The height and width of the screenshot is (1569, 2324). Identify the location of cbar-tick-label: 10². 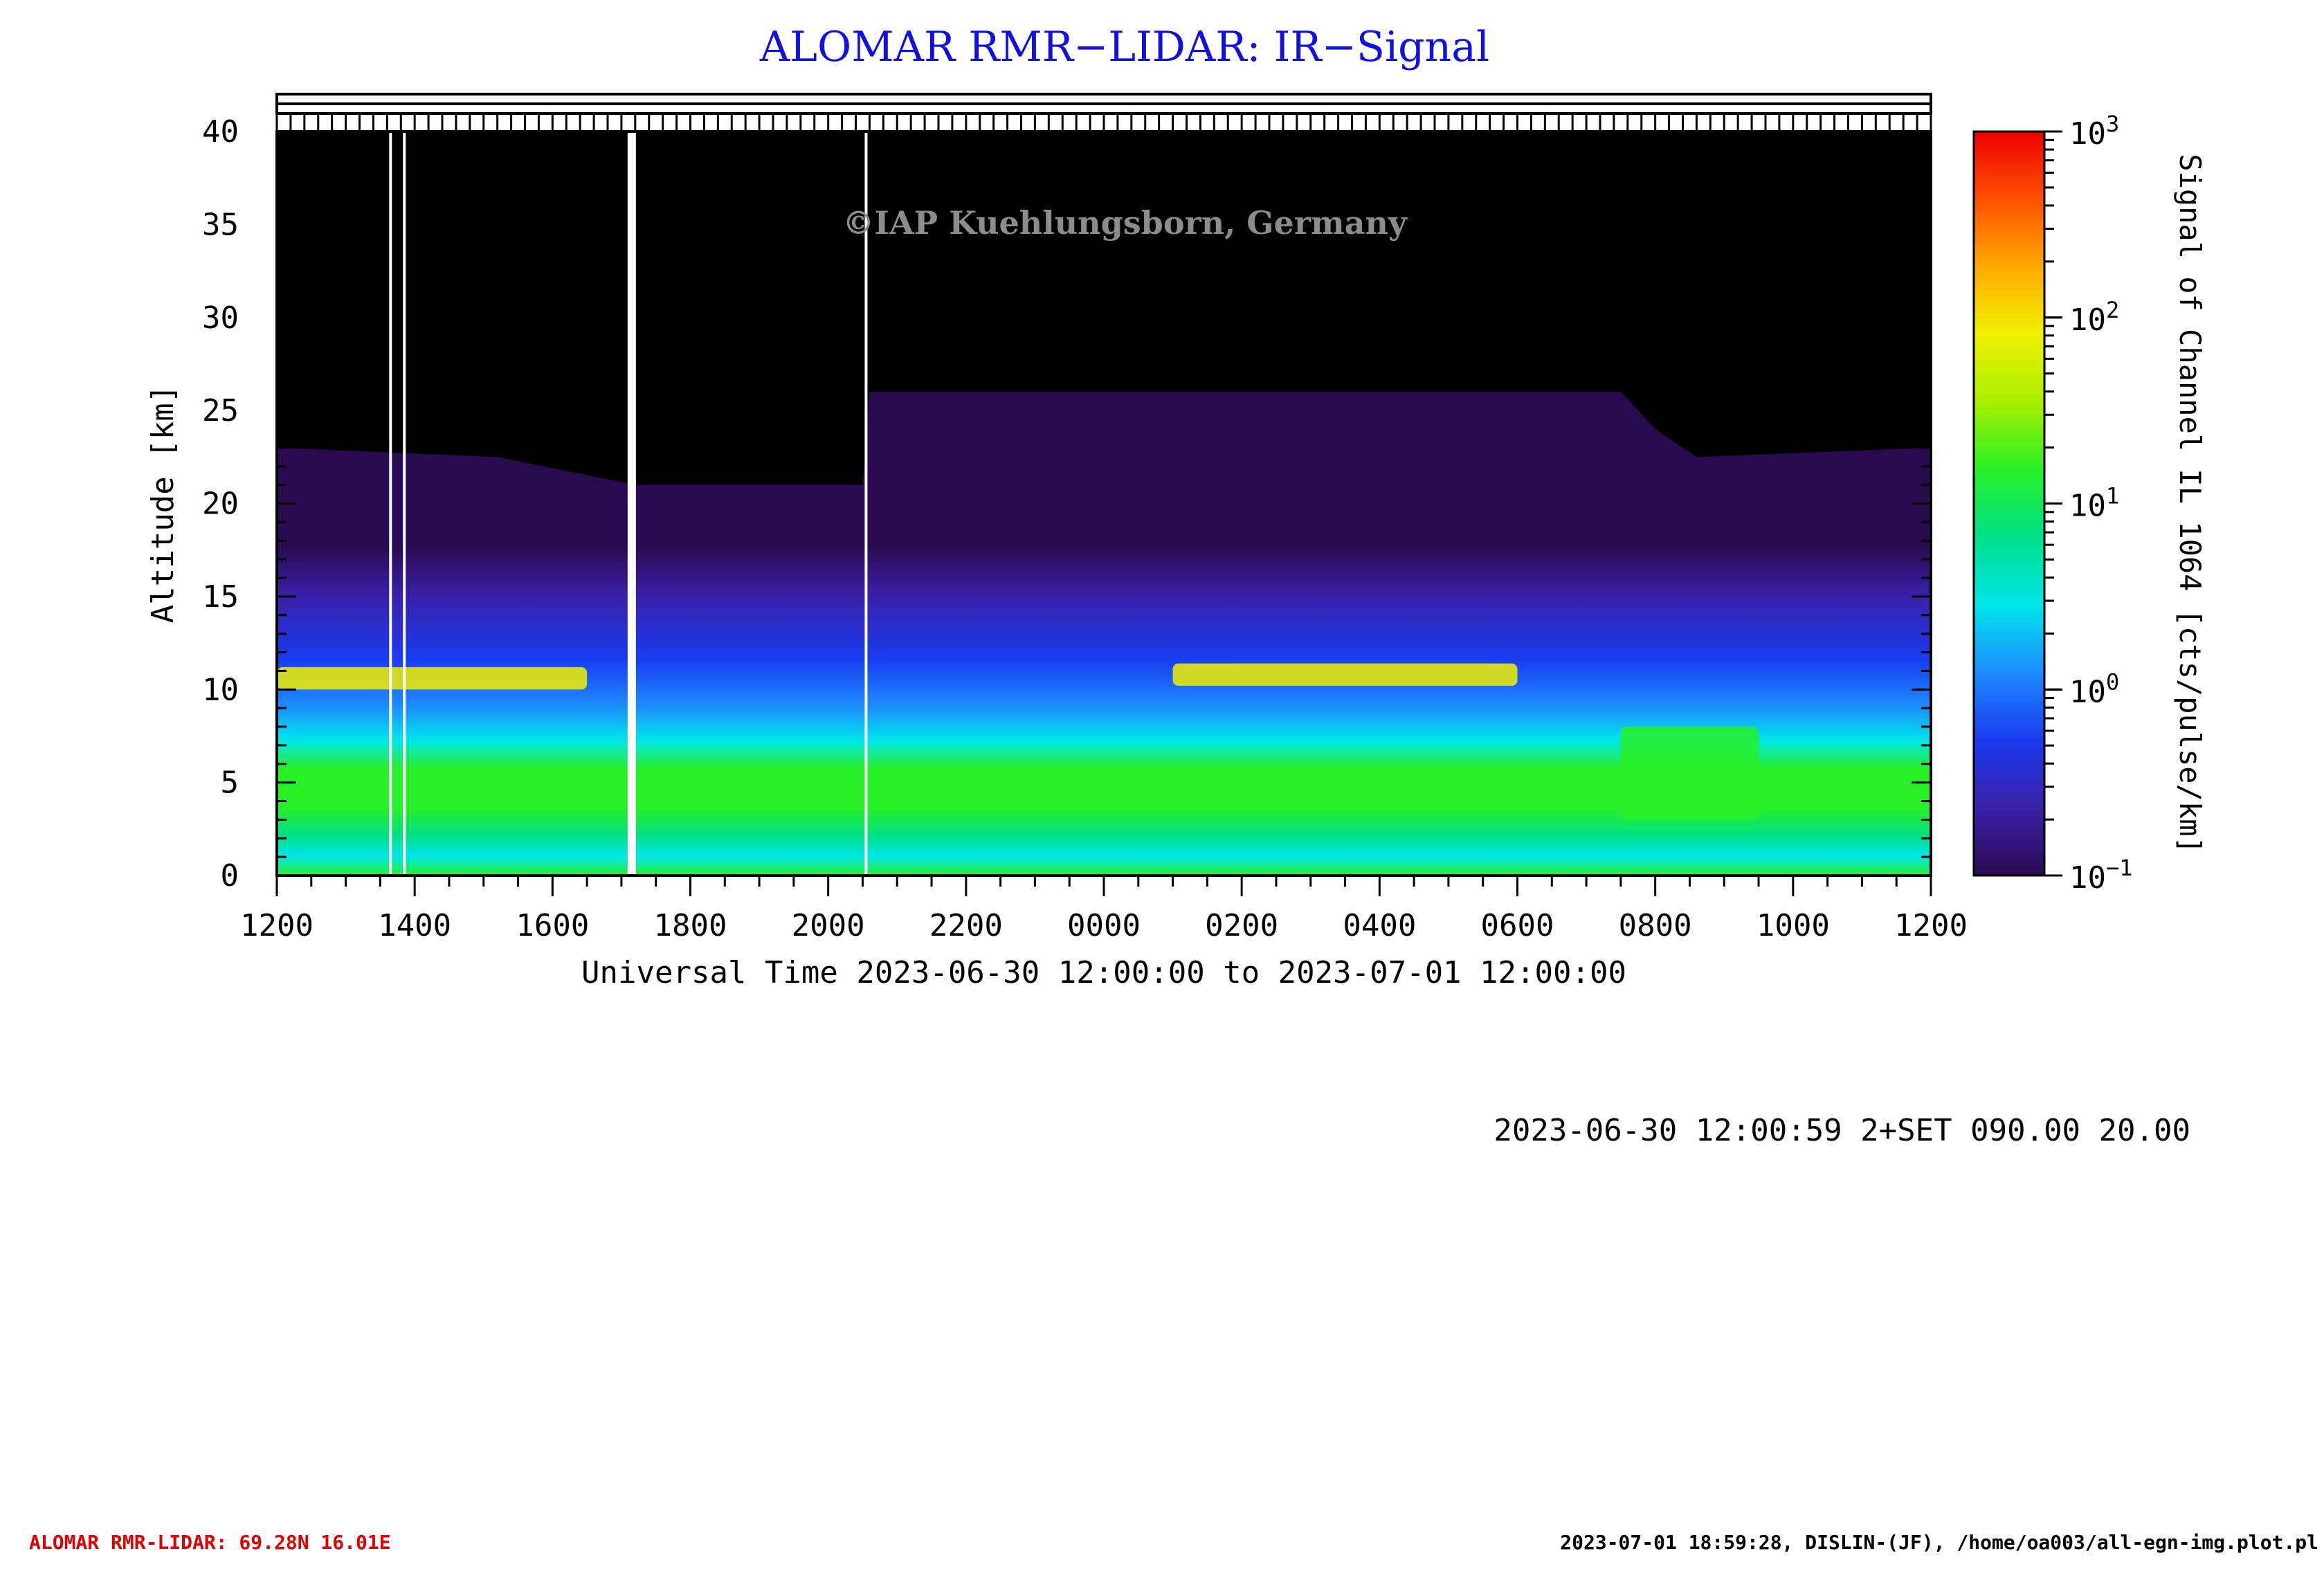
(2094, 317).